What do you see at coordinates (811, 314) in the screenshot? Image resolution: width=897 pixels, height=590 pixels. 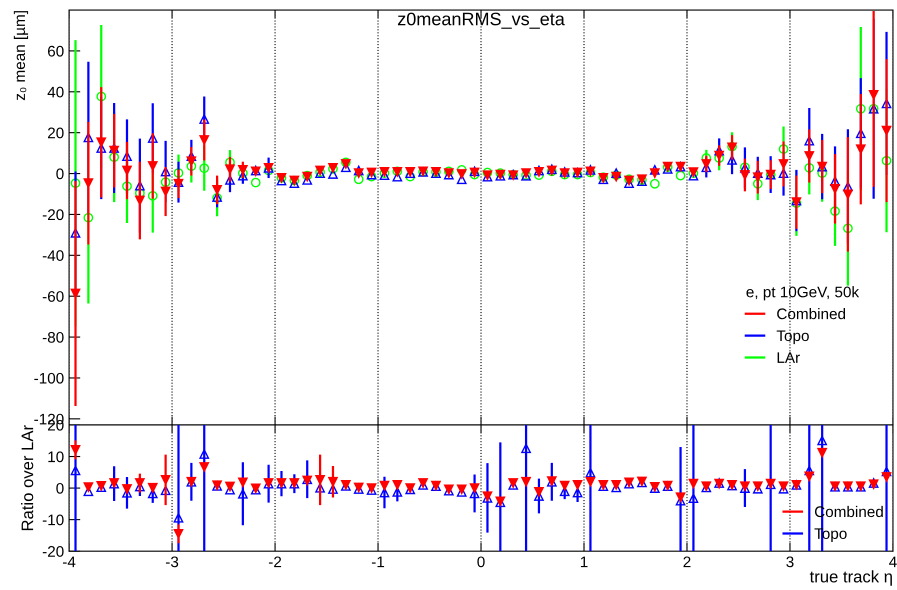 I see `legend-label: Combined` at bounding box center [811, 314].